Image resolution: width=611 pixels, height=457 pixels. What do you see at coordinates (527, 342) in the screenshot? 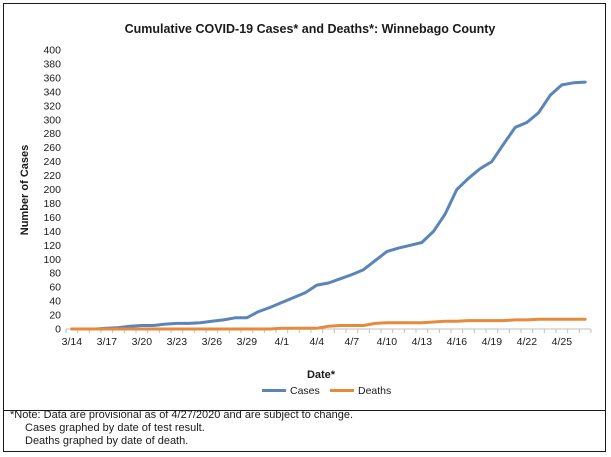
I see `x-tick-label: 4/22` at bounding box center [527, 342].